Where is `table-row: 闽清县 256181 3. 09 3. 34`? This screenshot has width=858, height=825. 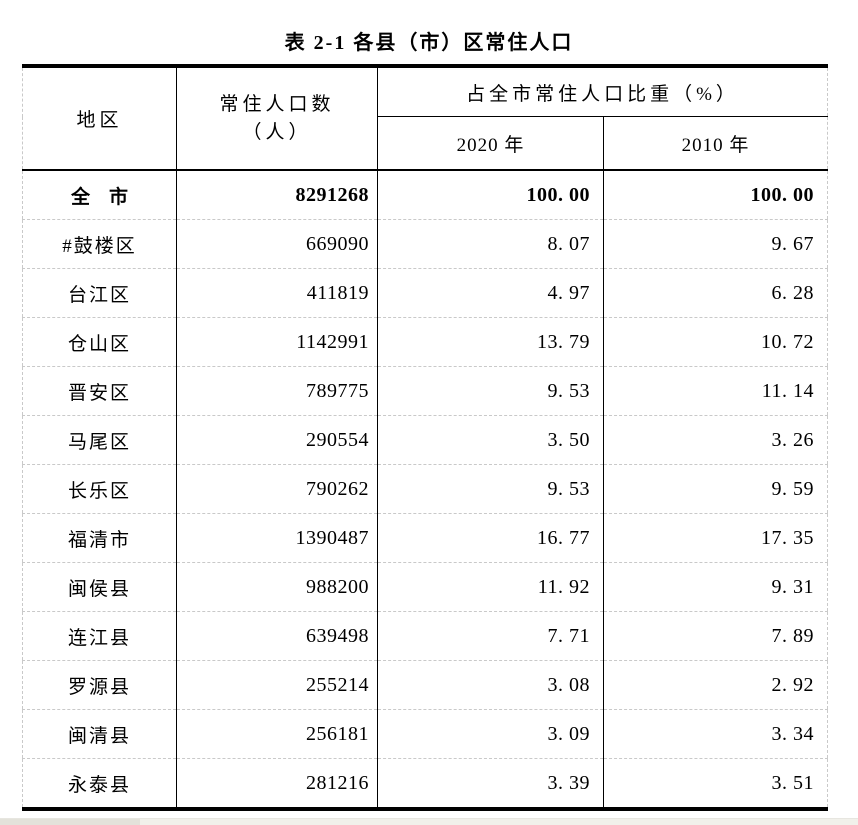 table-row: 闽清县 256181 3. 09 3. 34 is located at coordinates (425, 734).